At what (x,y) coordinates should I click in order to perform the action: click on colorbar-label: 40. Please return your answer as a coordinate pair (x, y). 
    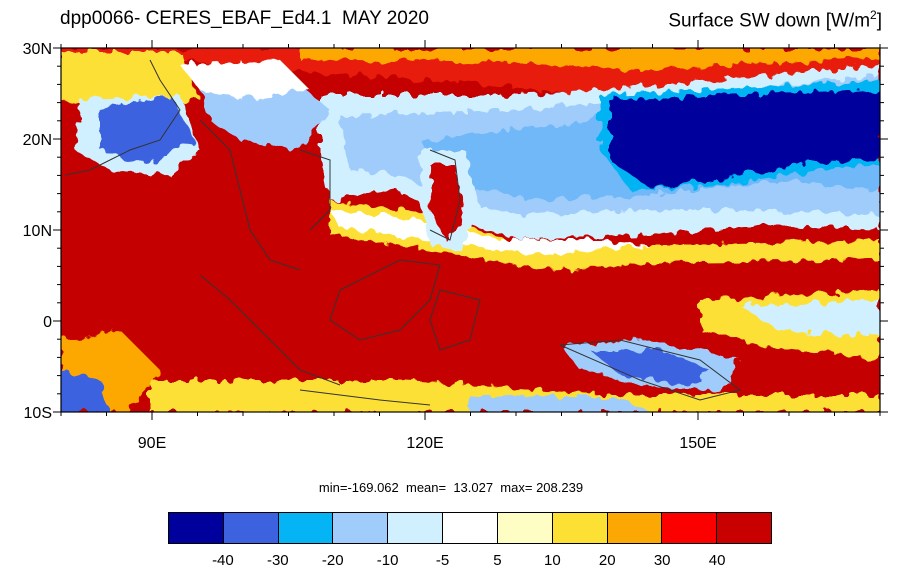
    Looking at the image, I should click on (717, 560).